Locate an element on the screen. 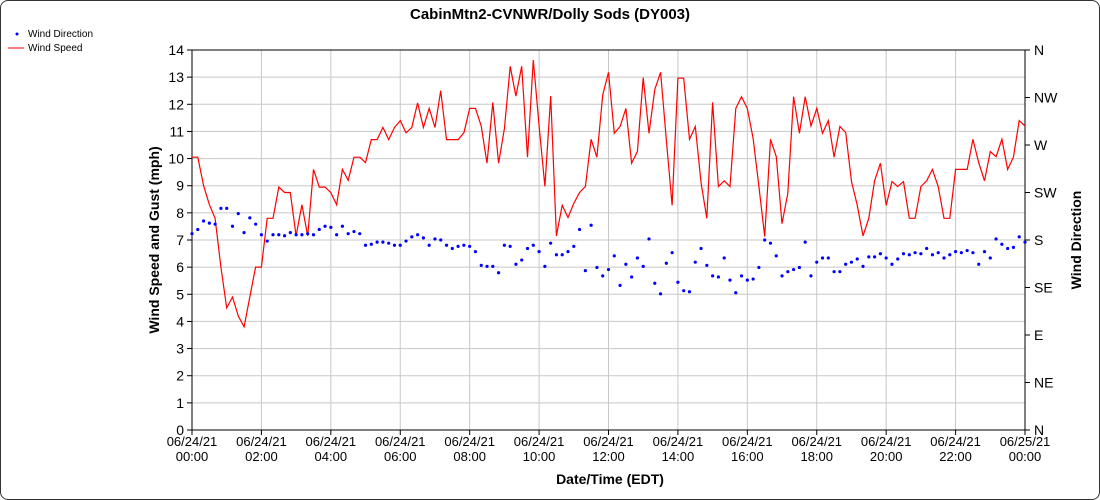  x-tick-time: 12:00 is located at coordinates (608, 456).